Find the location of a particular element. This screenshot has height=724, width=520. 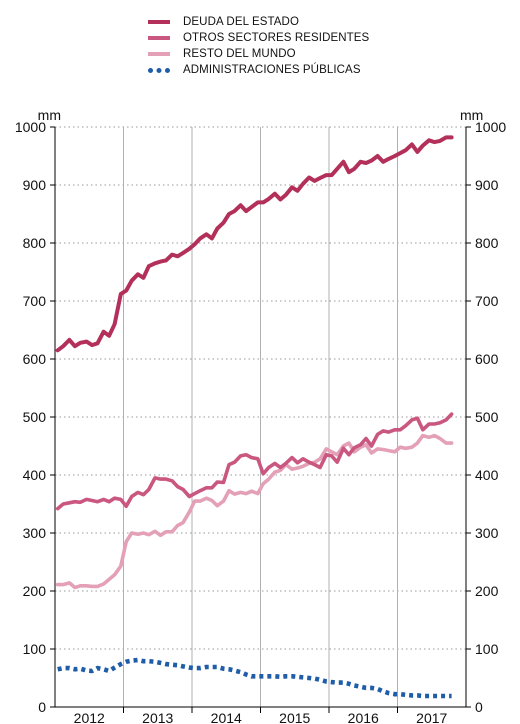

legend-swatch-resto-mundo is located at coordinates (159, 54).